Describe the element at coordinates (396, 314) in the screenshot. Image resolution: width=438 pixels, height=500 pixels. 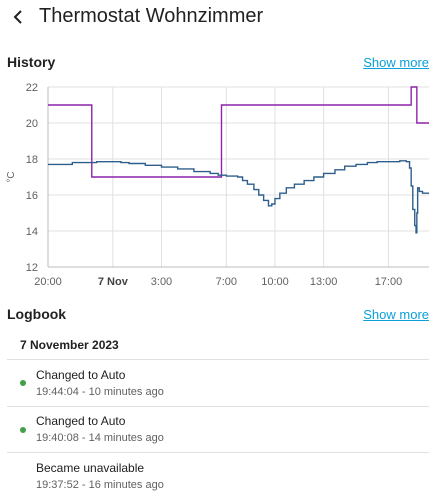
I see `logbook-show-more-link: Show more` at that location.